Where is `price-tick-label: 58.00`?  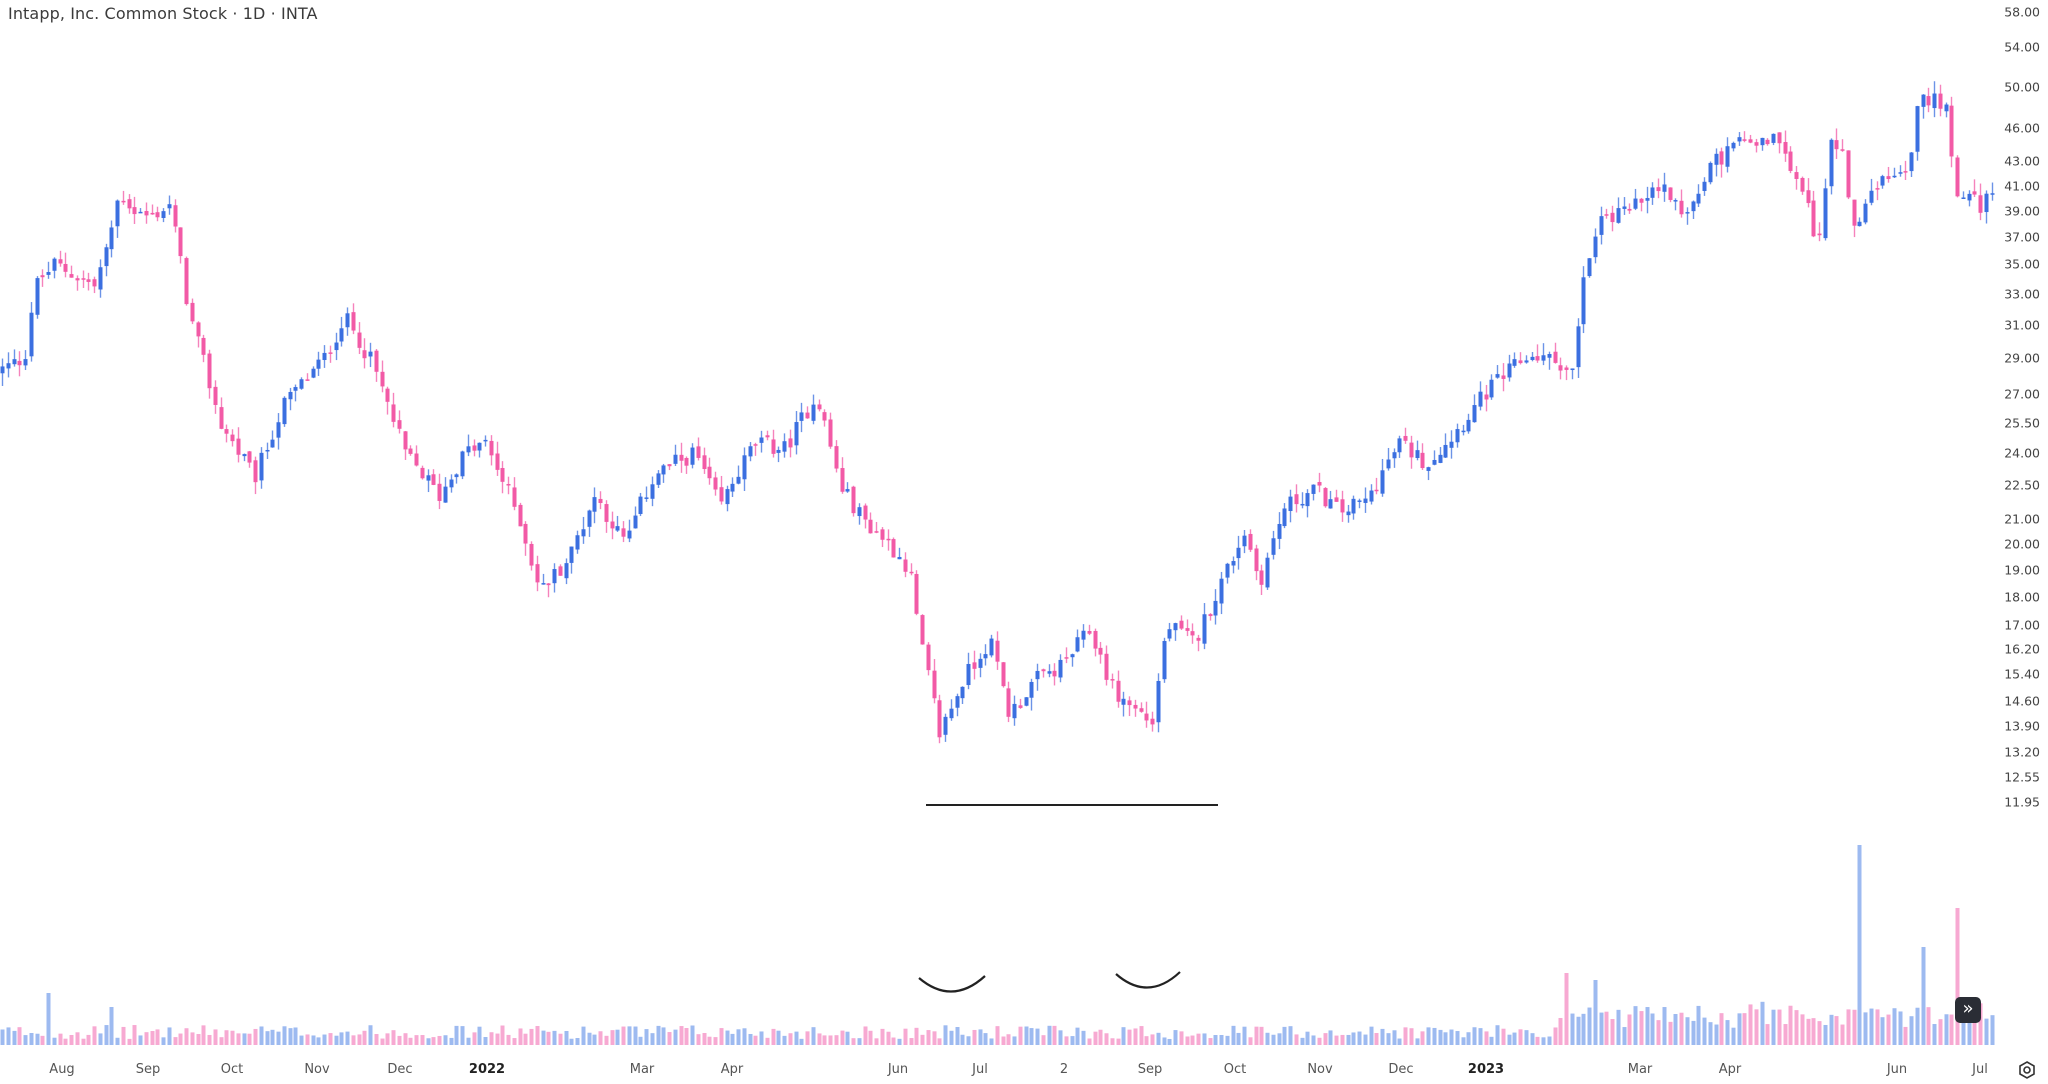 price-tick-label: 58.00 is located at coordinates (2022, 12).